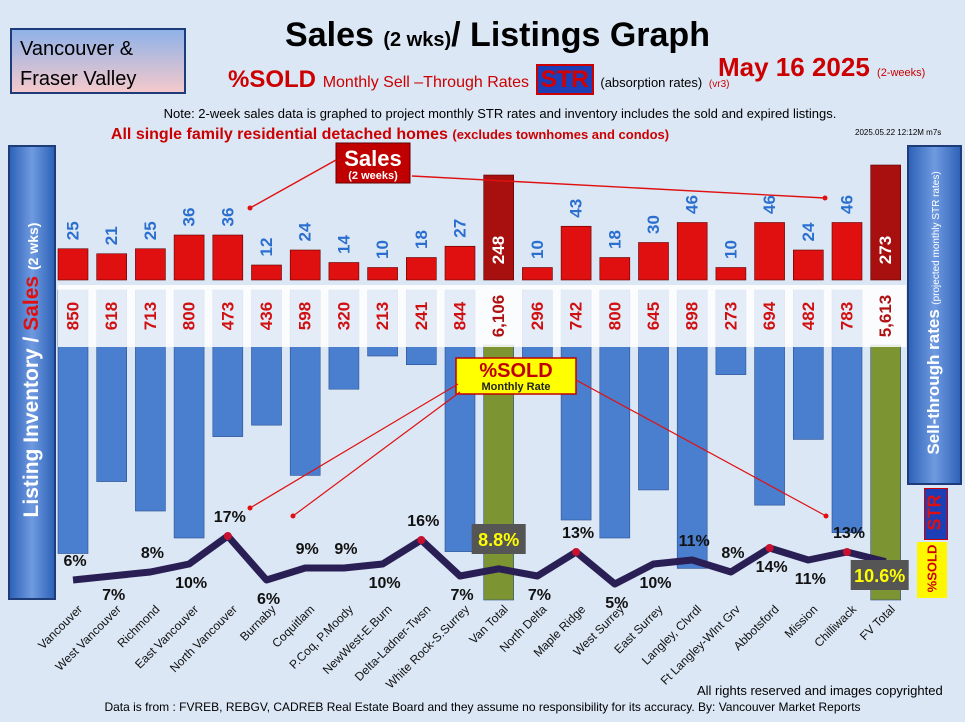  What do you see at coordinates (357, 639) in the screenshot?
I see `category-label: NewWest-E.Burn` at bounding box center [357, 639].